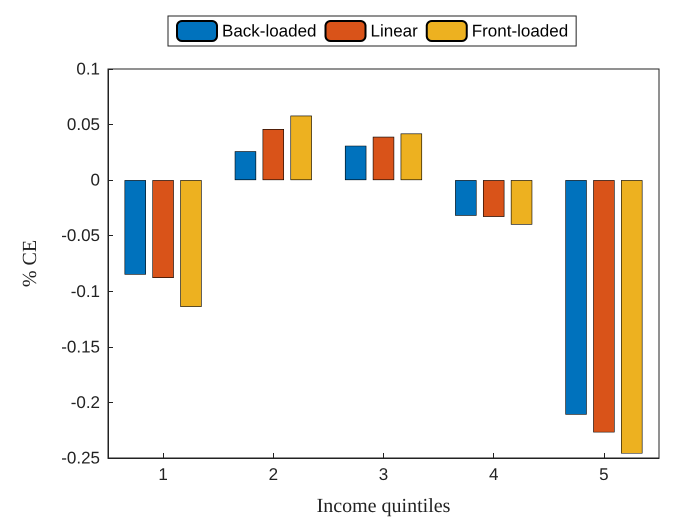 This screenshot has height=529, width=680. I want to click on y-axis-title: % CE, so click(30, 264).